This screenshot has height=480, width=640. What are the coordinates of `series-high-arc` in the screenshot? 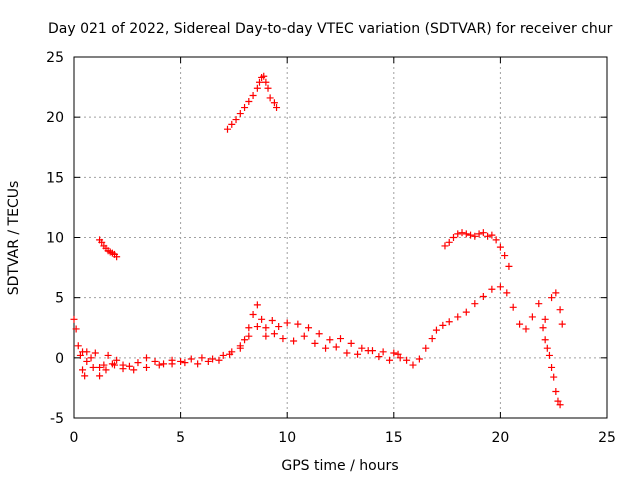 It's located at (252, 102).